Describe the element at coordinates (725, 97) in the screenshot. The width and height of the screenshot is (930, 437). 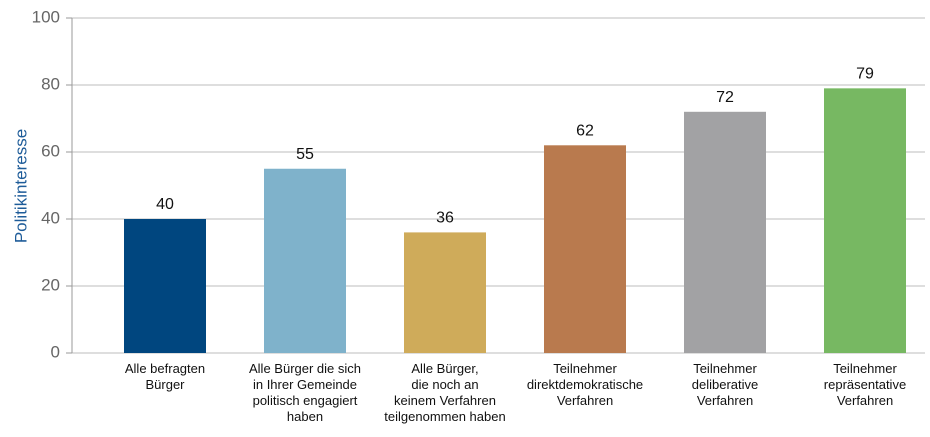
I see `data-label: 72` at that location.